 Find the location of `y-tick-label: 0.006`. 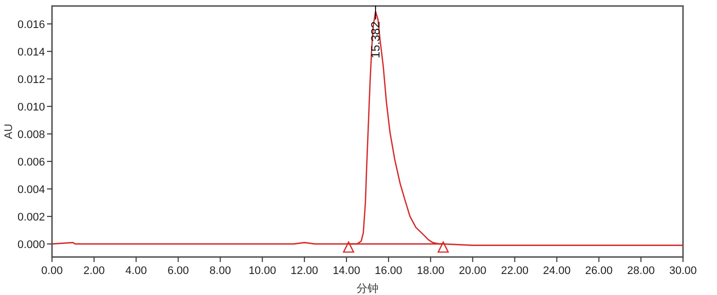

y-tick-label: 0.006 is located at coordinates (31, 162).